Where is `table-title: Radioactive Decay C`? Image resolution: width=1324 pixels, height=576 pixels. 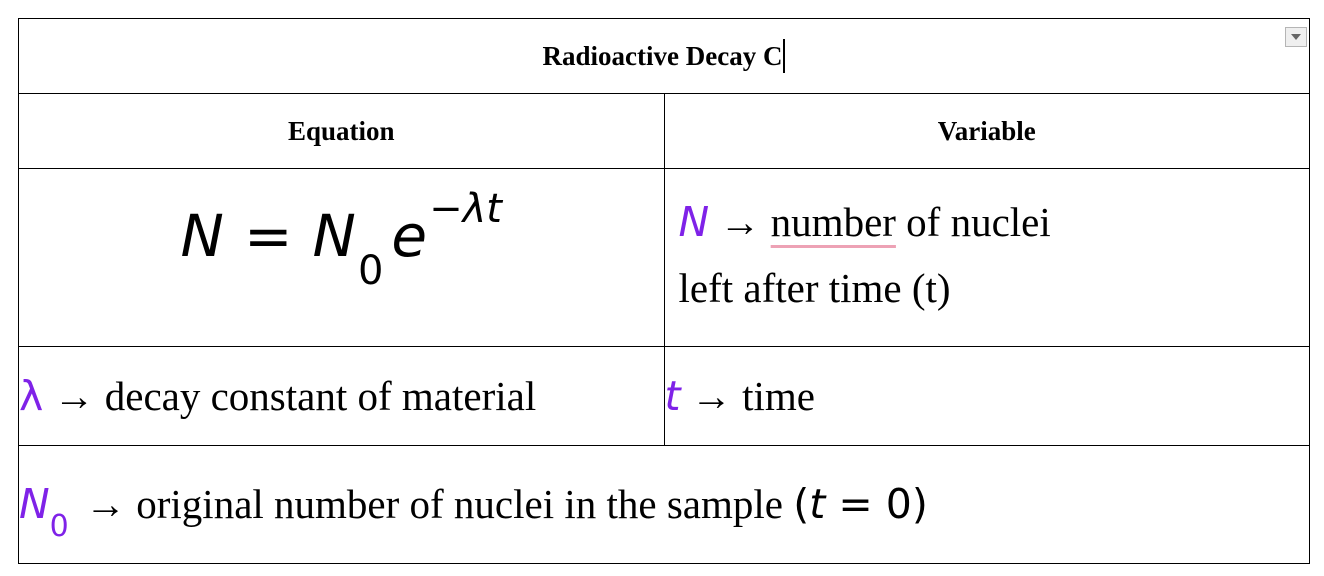 table-title: Radioactive Decay C is located at coordinates (662, 56).